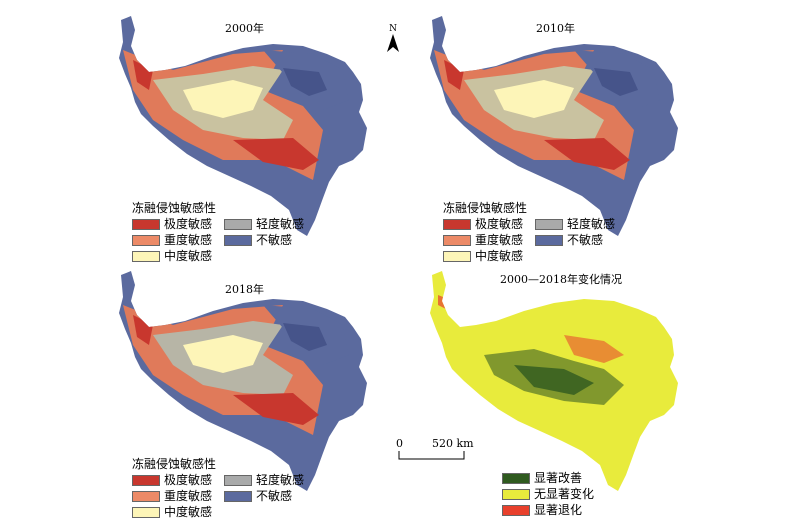 The width and height of the screenshot is (800, 527). I want to click on north-arrow-icon, so click(393, 43).